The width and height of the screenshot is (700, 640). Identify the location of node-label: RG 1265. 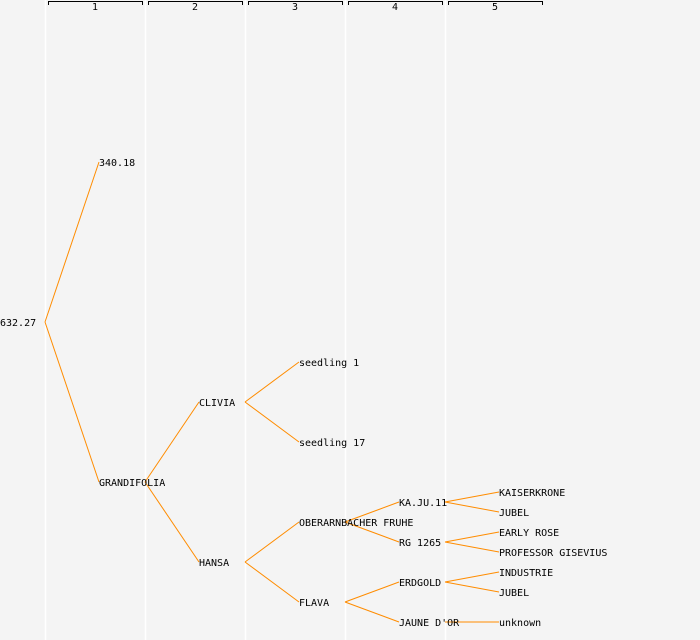
(420, 543).